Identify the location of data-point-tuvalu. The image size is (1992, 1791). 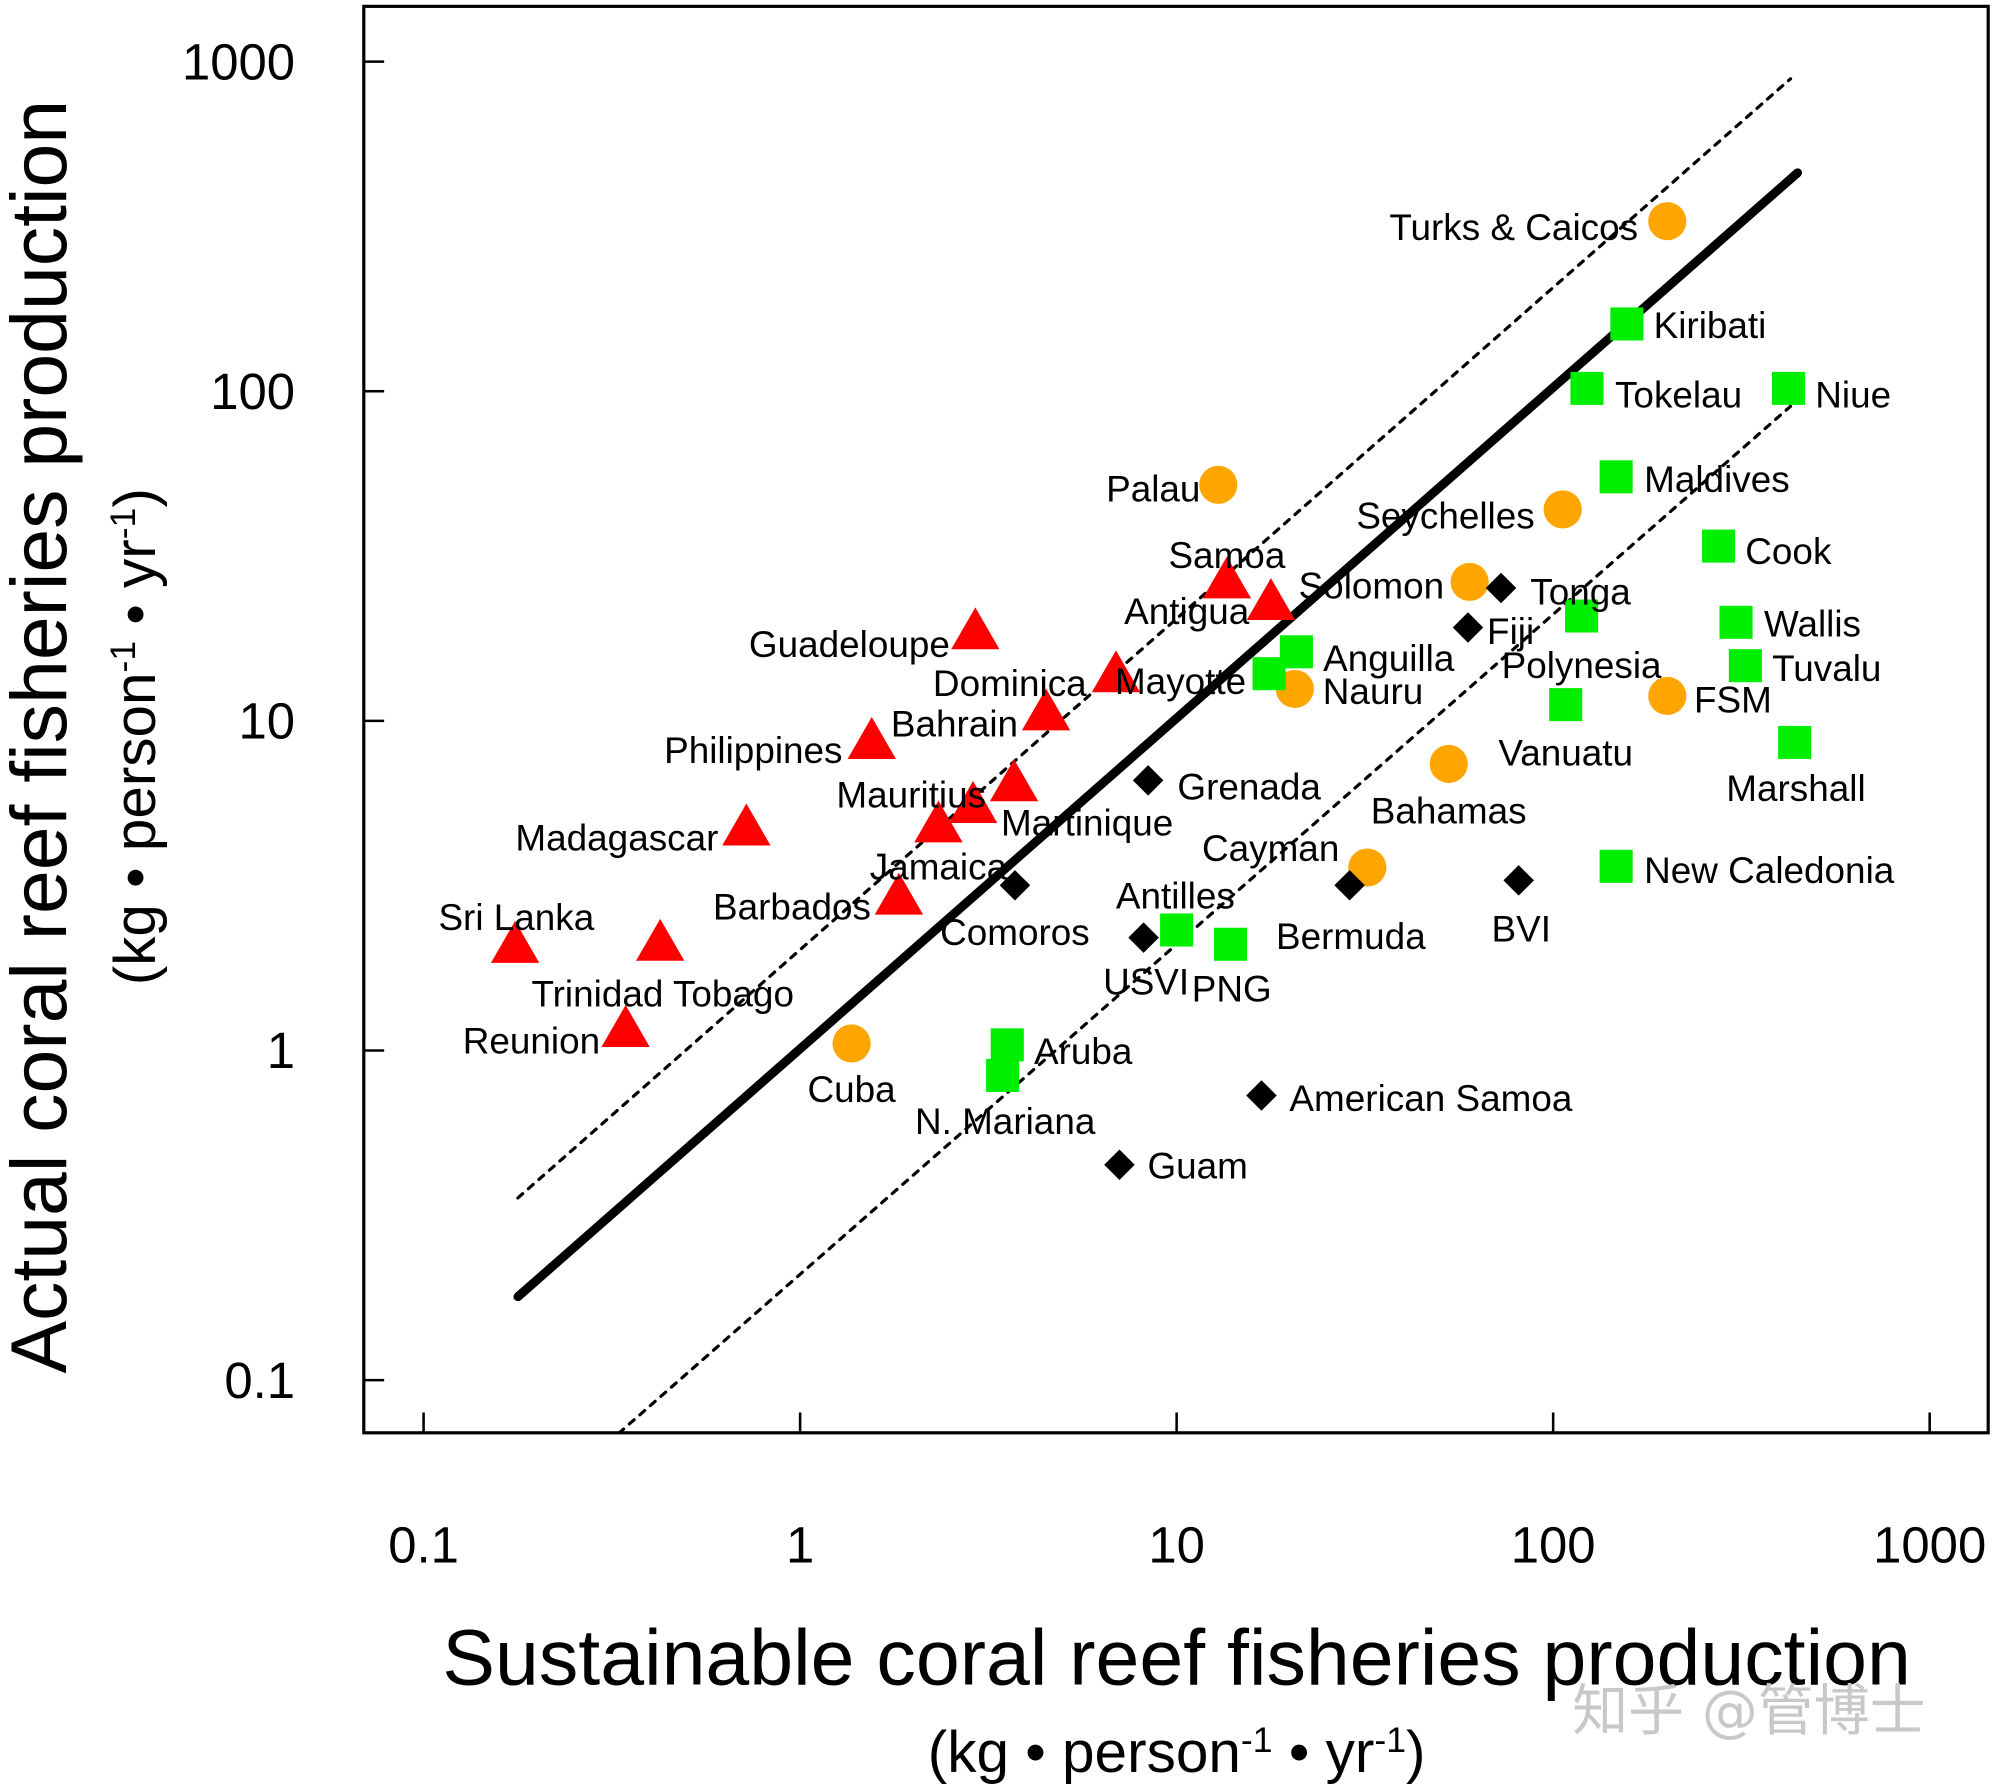
(1745, 666).